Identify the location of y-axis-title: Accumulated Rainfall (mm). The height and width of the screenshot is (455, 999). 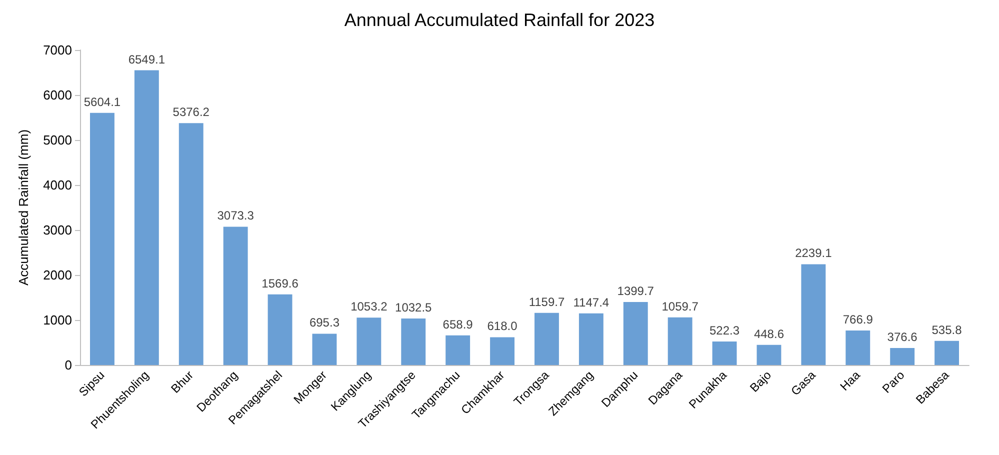
(23, 207).